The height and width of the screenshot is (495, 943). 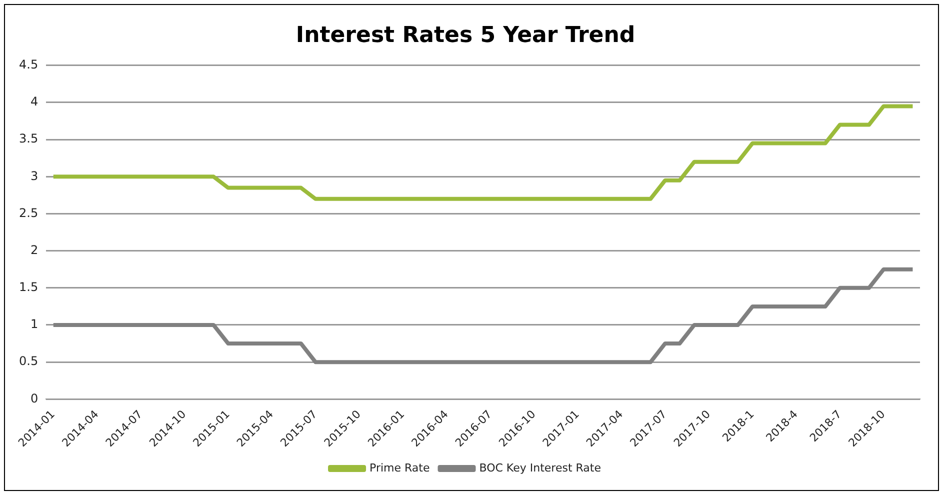 I want to click on legend-label: Prime Rate, so click(x=400, y=467).